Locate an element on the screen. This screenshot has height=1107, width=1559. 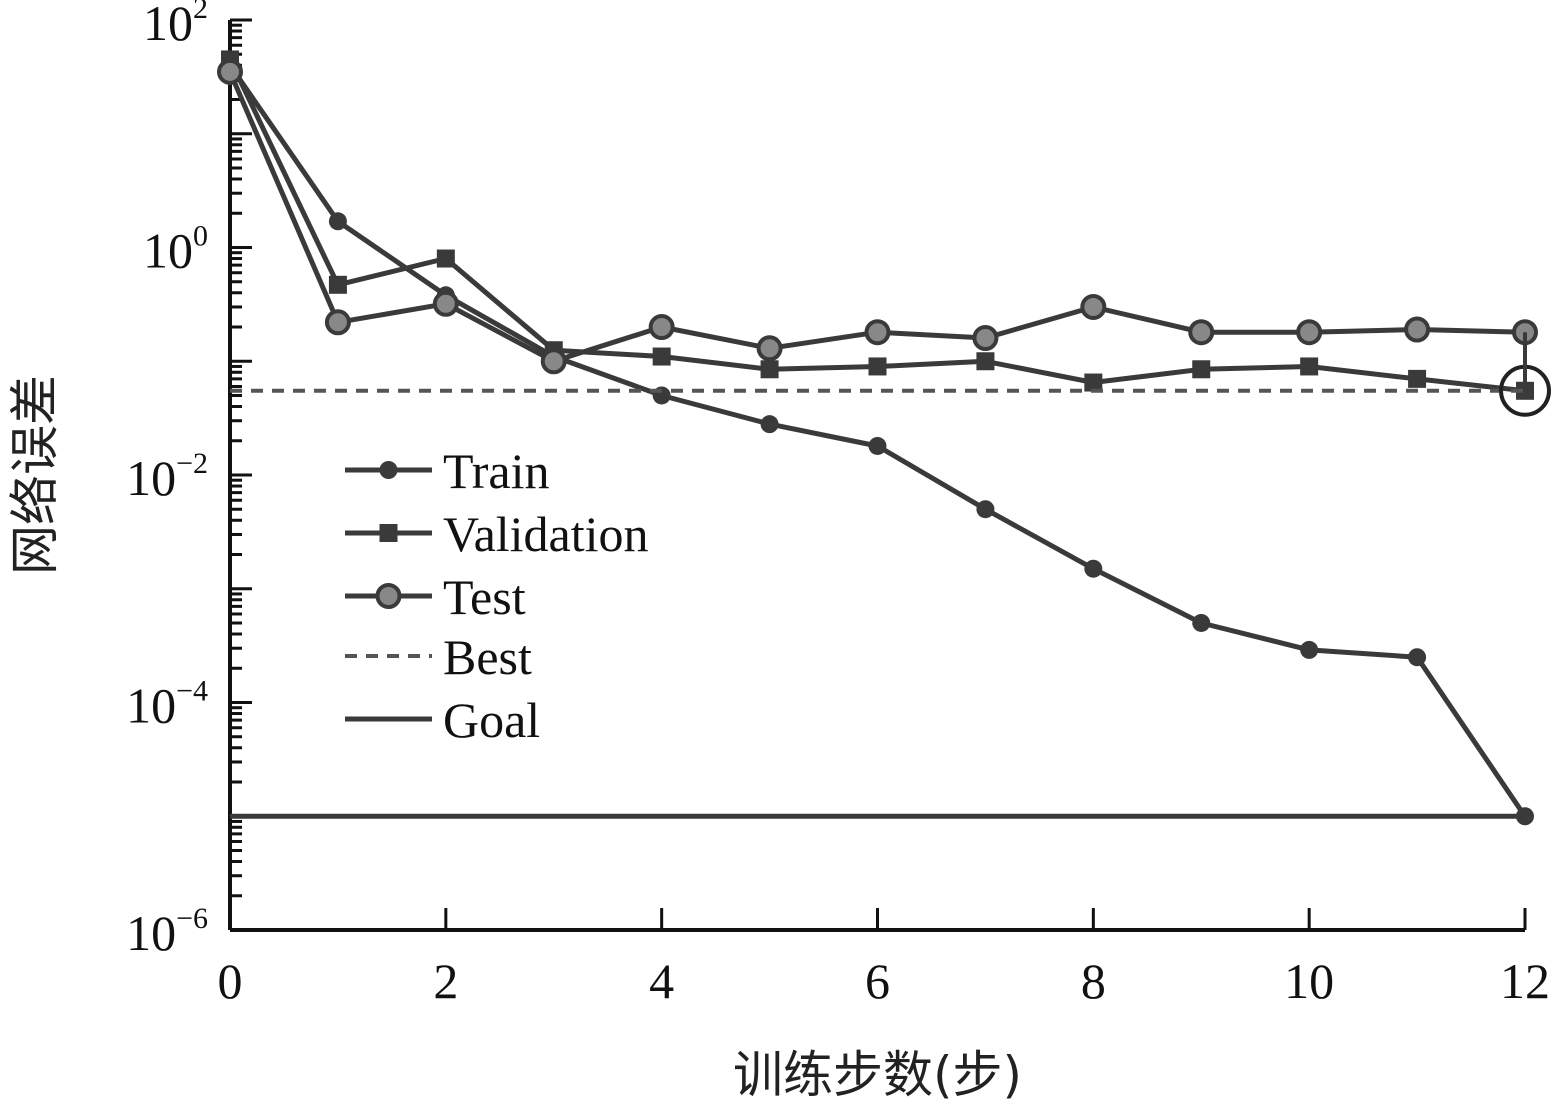
legend-item-validation: Validation is located at coordinates (497, 534).